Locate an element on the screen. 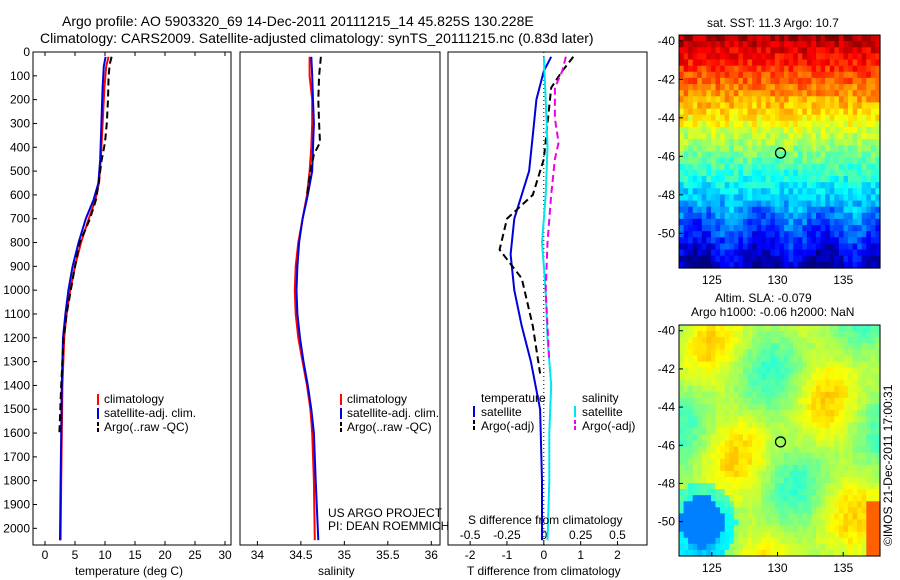 This screenshot has height=580, width=900. difference-s-tick-label: -0.25 is located at coordinates (507, 535).